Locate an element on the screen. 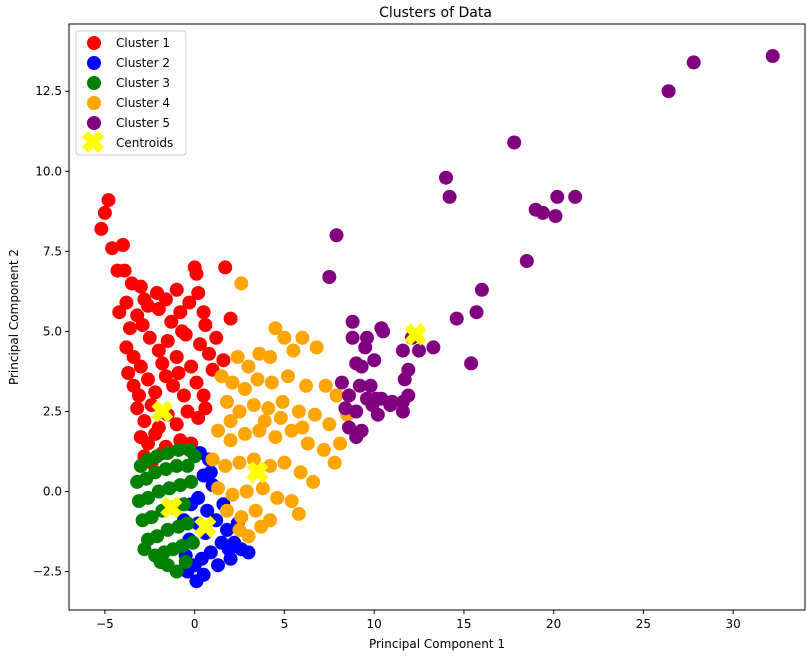  x-axis-ticks: −5 0 5 10 15 20 25 30 is located at coordinates (418, 620).